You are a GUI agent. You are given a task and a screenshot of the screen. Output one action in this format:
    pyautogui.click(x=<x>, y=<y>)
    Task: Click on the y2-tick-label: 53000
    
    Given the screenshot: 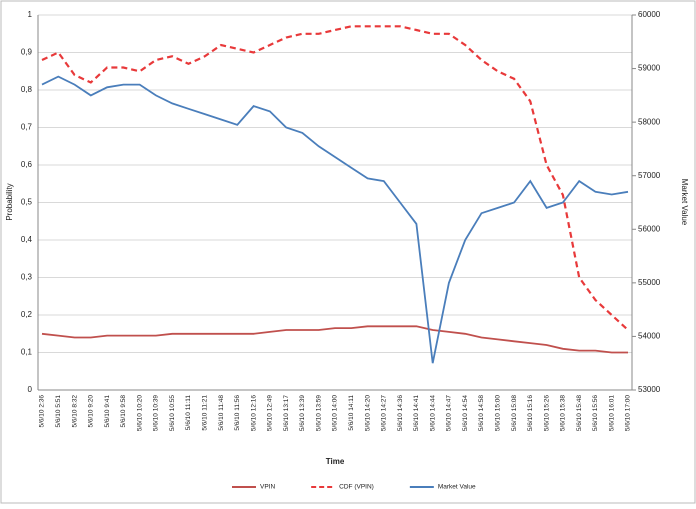 What is the action you would take?
    pyautogui.click(x=649, y=389)
    